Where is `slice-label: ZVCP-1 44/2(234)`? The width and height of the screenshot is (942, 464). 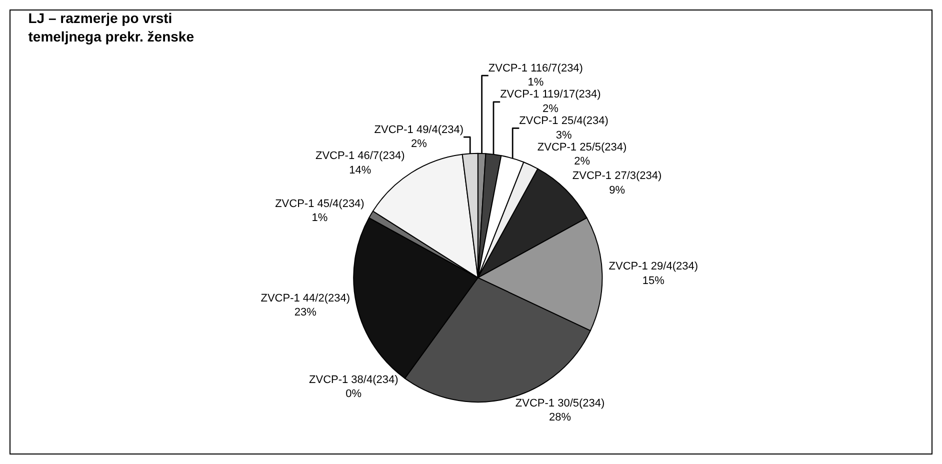
slice-label: ZVCP-1 44/2(234) is located at coordinates (305, 298).